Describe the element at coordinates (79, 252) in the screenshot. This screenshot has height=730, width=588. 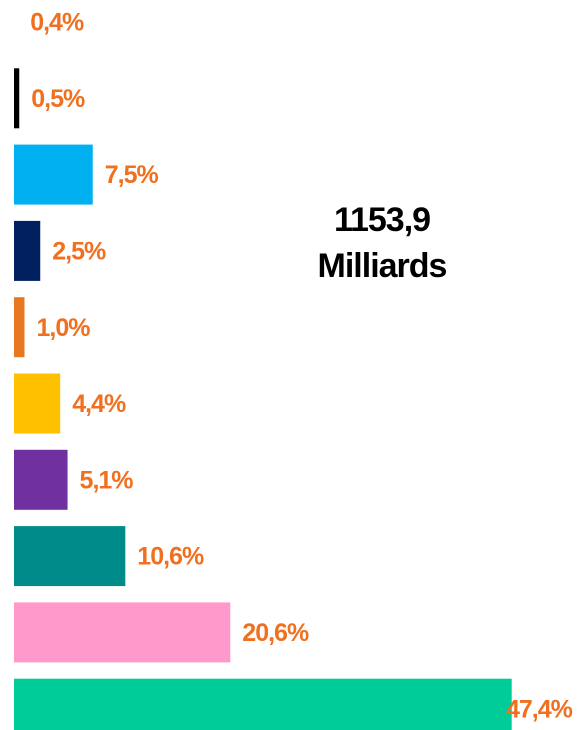
I see `value-label: 2,5%` at that location.